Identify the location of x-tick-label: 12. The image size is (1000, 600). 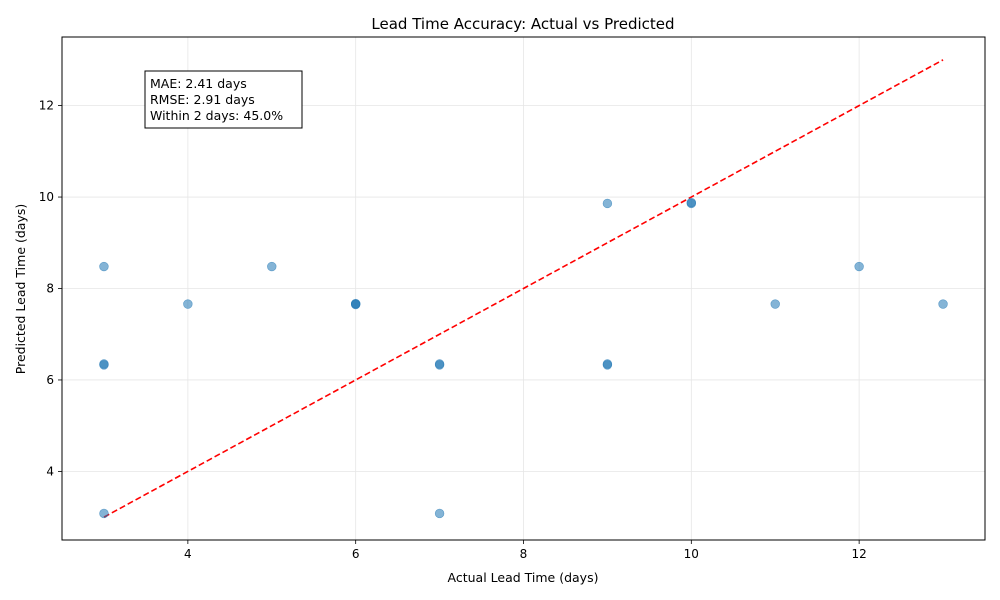
(858, 554).